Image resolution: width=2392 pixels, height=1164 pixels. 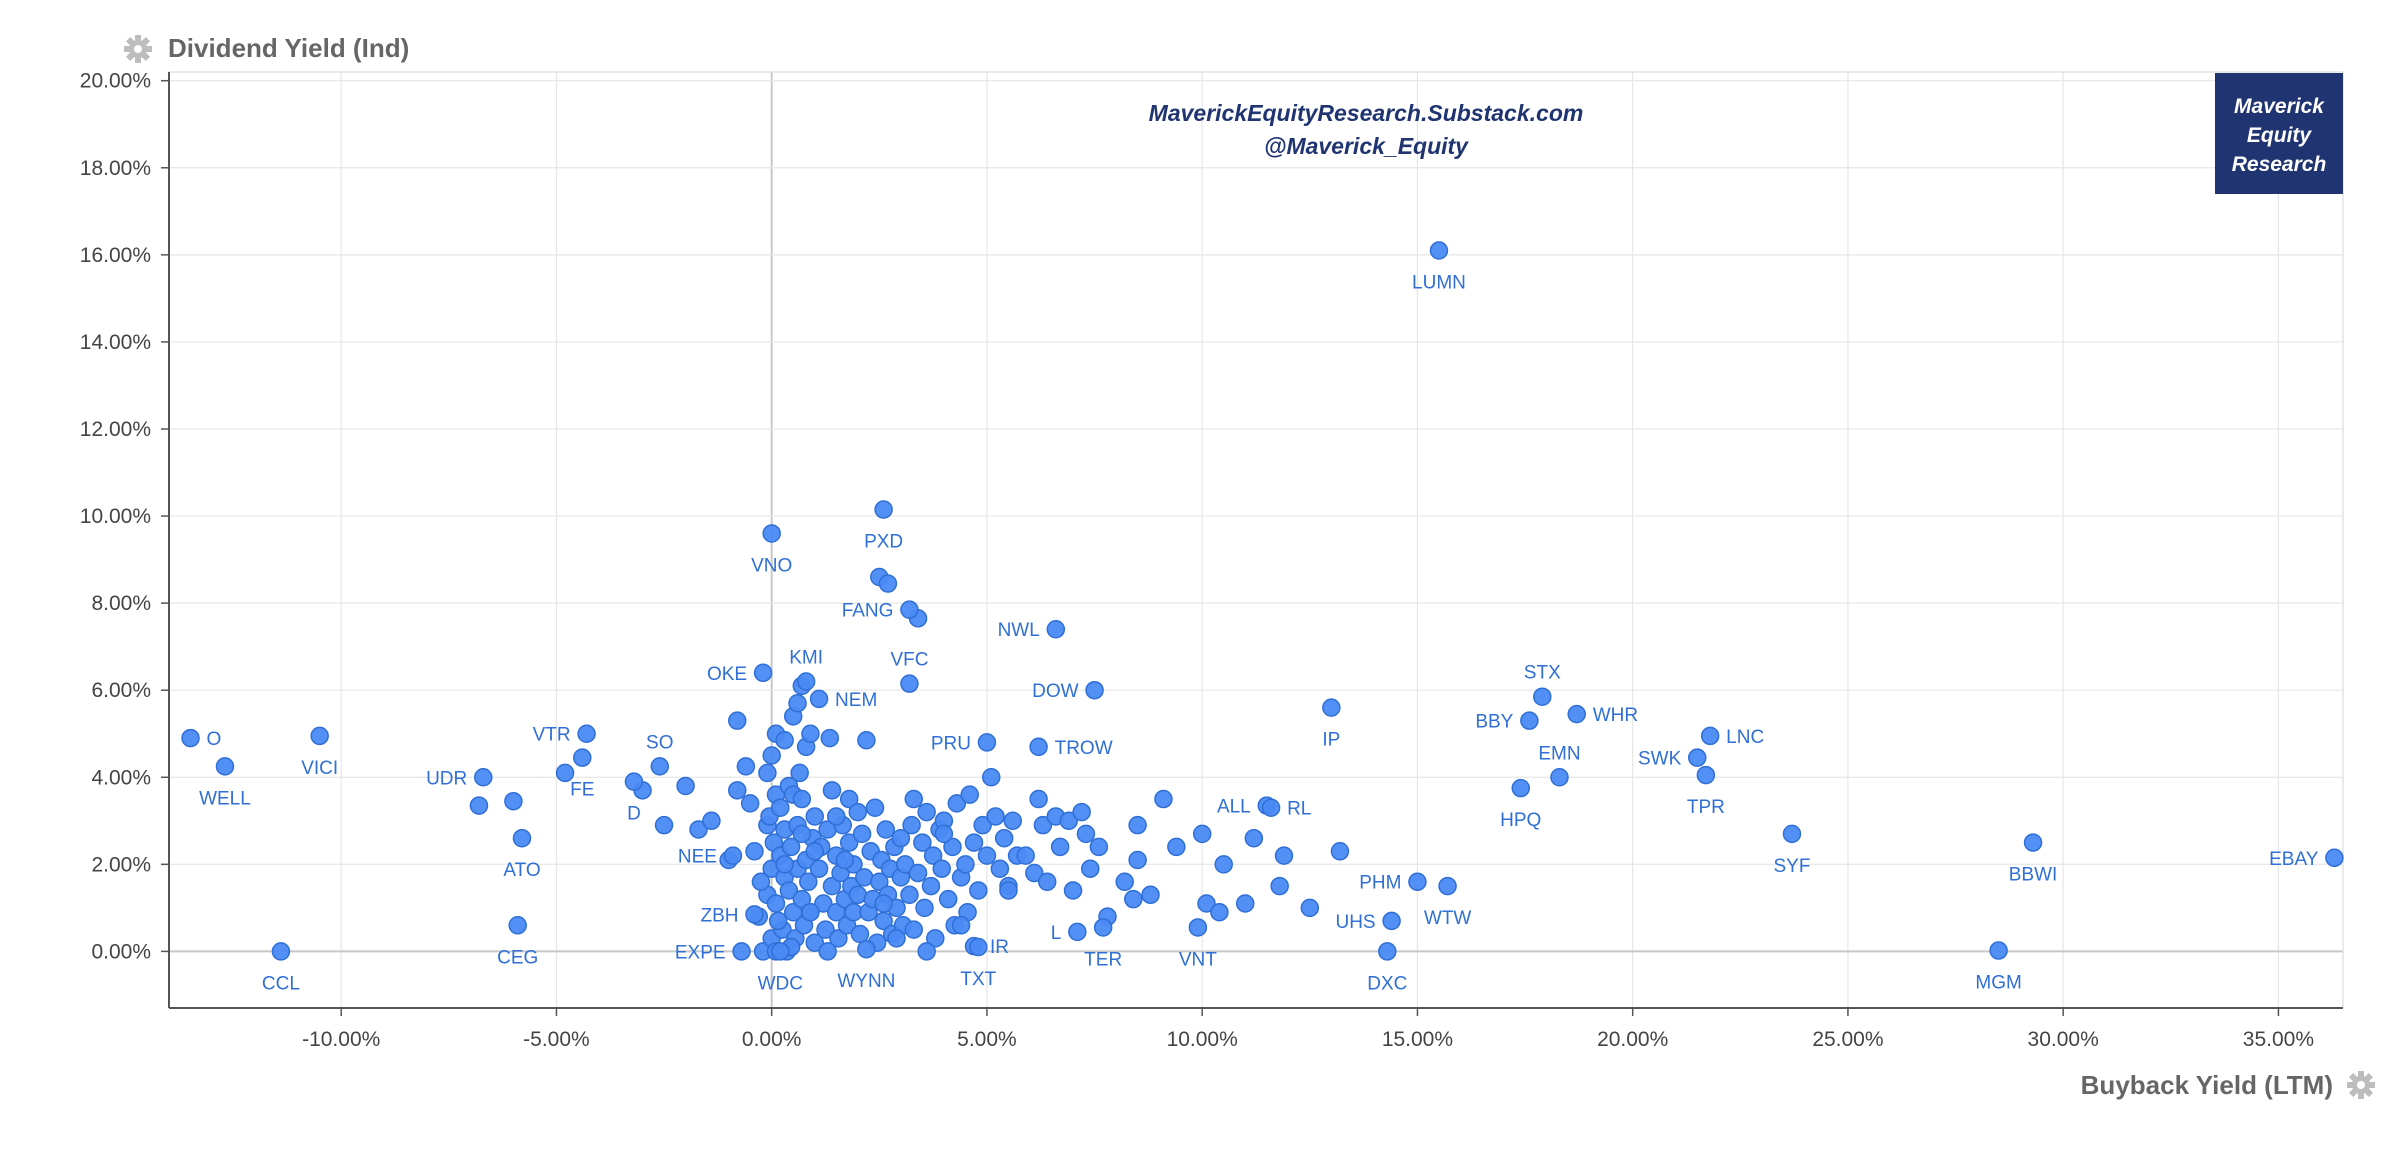 I want to click on y-axis-gear-icon, so click(x=138, y=49).